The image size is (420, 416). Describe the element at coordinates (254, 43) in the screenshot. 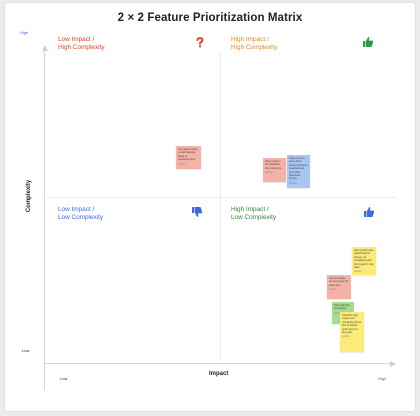

I see `quadrant-label-high-impact-high-complexity: High Impact / High Complexity` at that location.